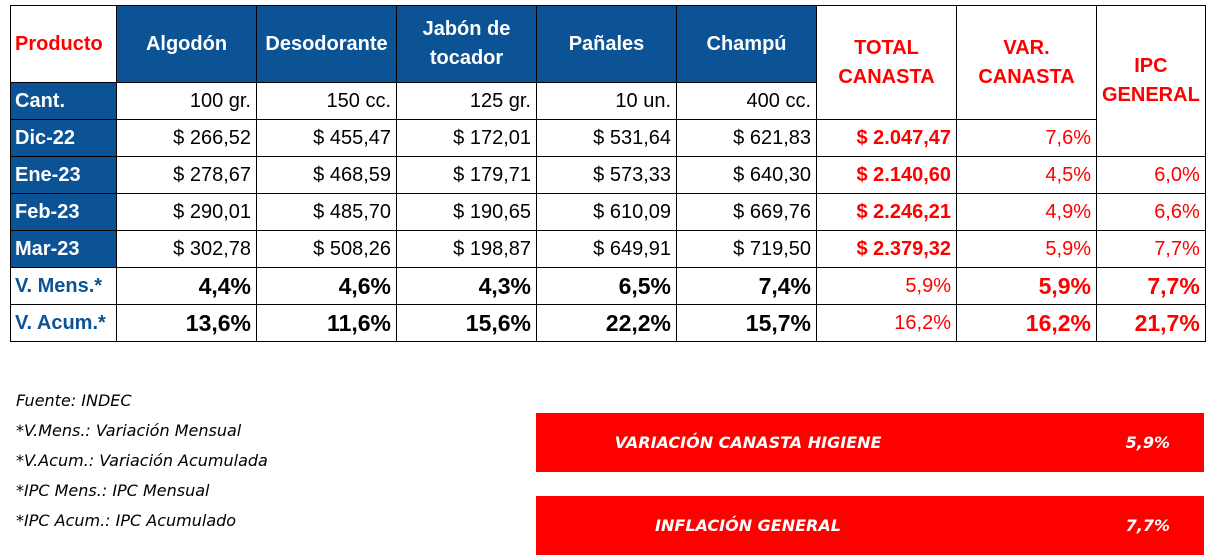  Describe the element at coordinates (886, 212) in the screenshot. I see `total-cell: $ 2.246,21` at that location.